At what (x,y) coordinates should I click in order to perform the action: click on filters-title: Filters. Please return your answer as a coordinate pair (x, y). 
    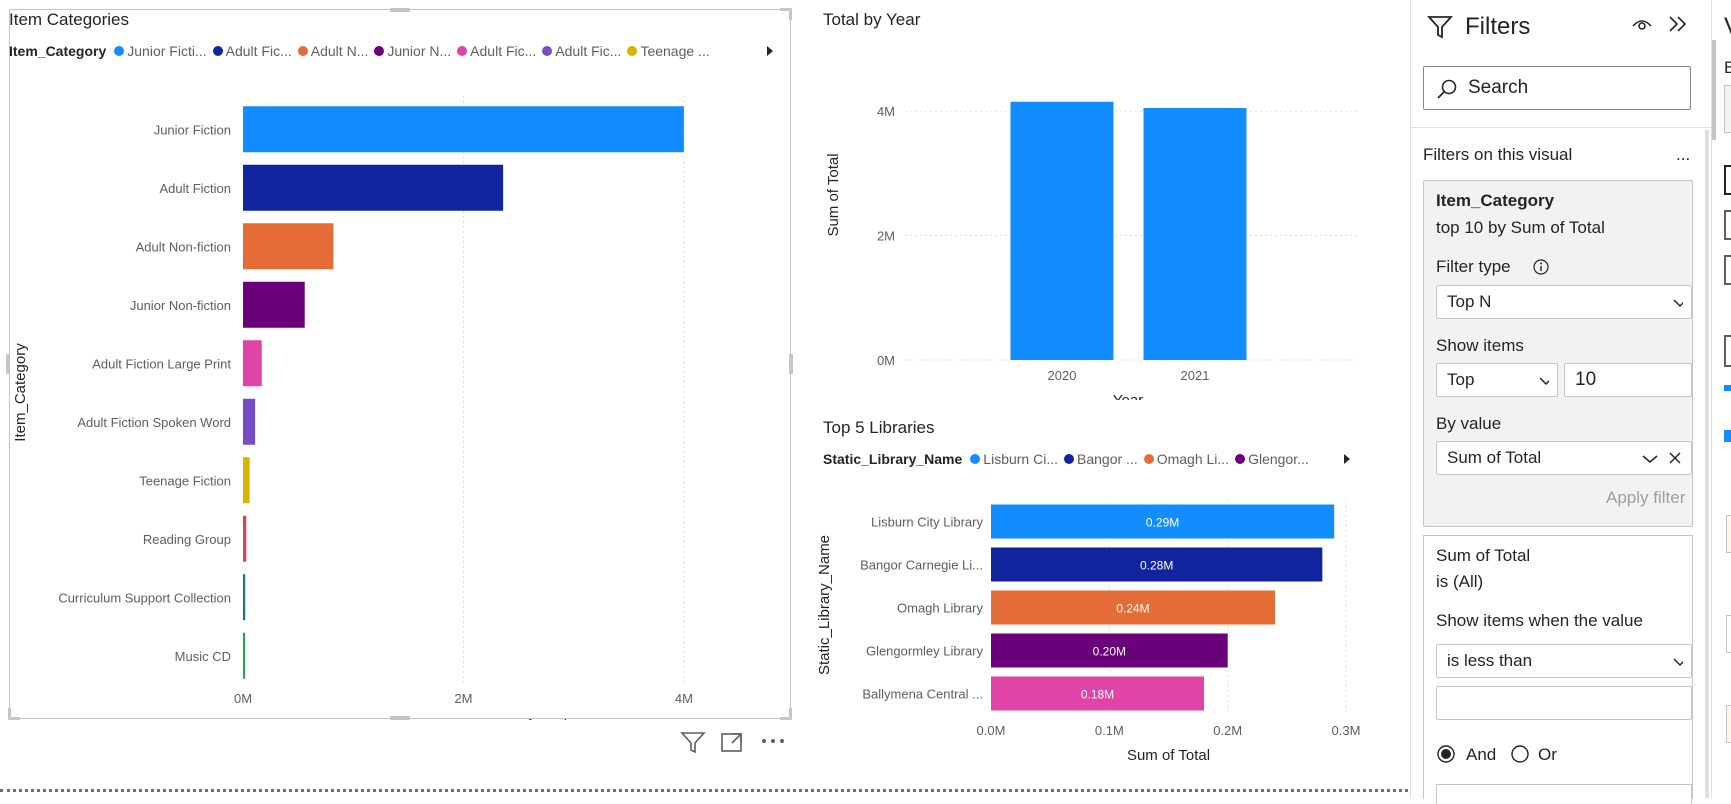
    Looking at the image, I should click on (1498, 26).